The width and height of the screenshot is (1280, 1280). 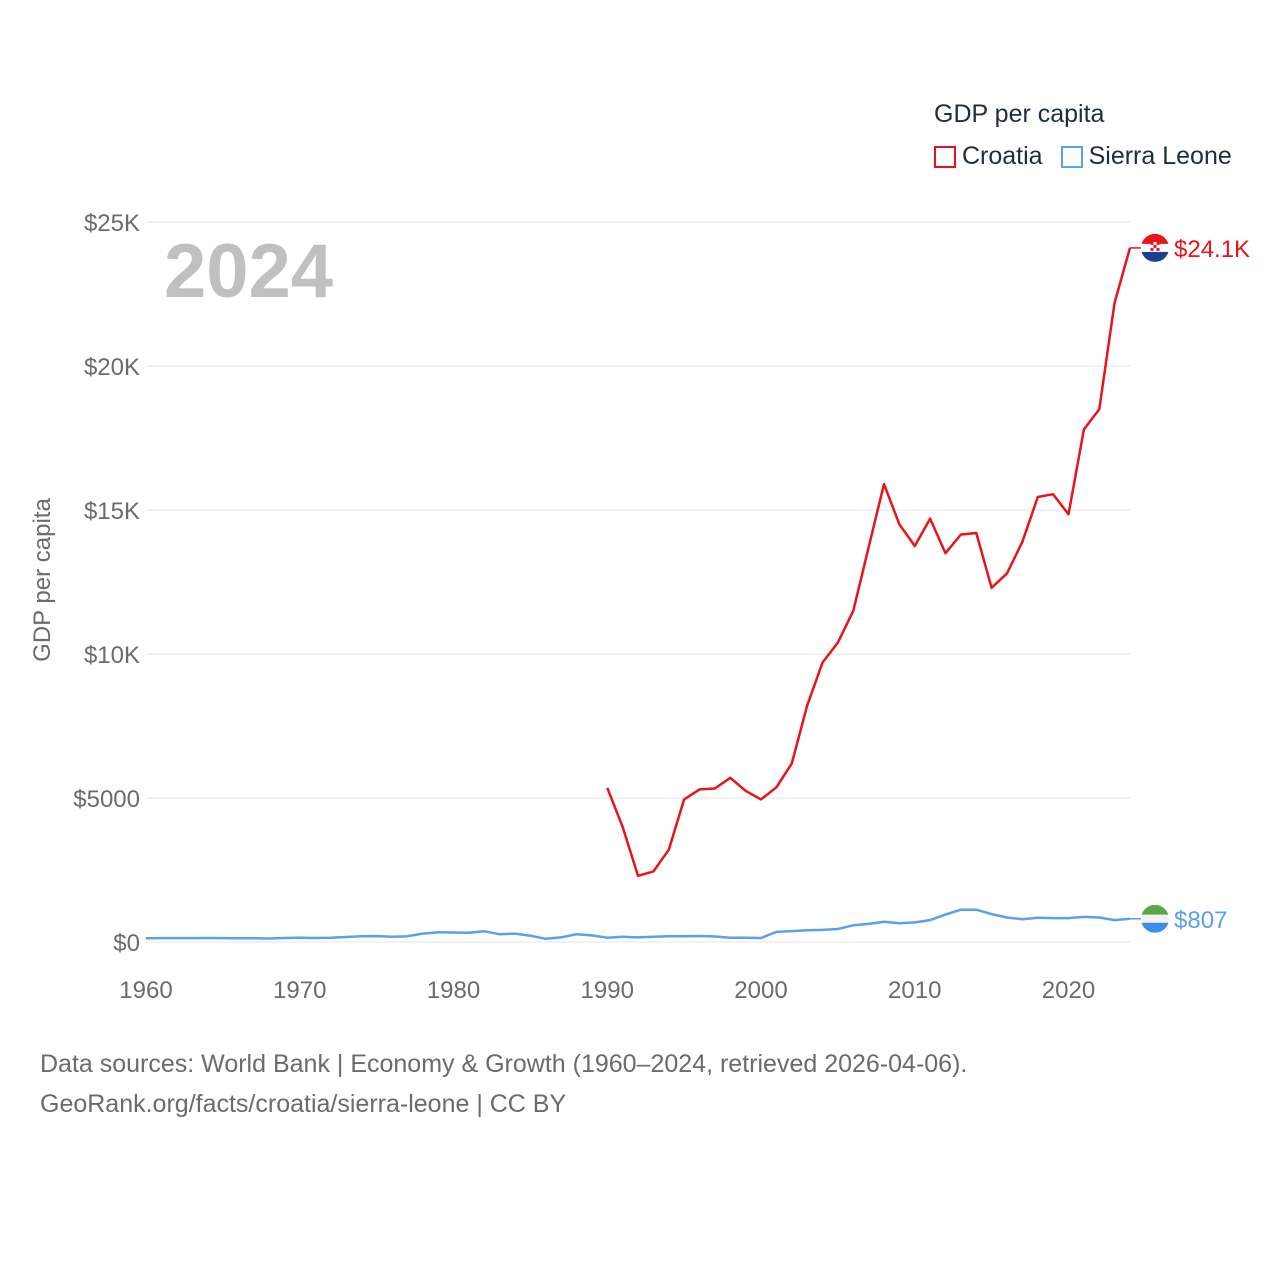 I want to click on y-axis-title: GDP per capita, so click(x=42, y=580).